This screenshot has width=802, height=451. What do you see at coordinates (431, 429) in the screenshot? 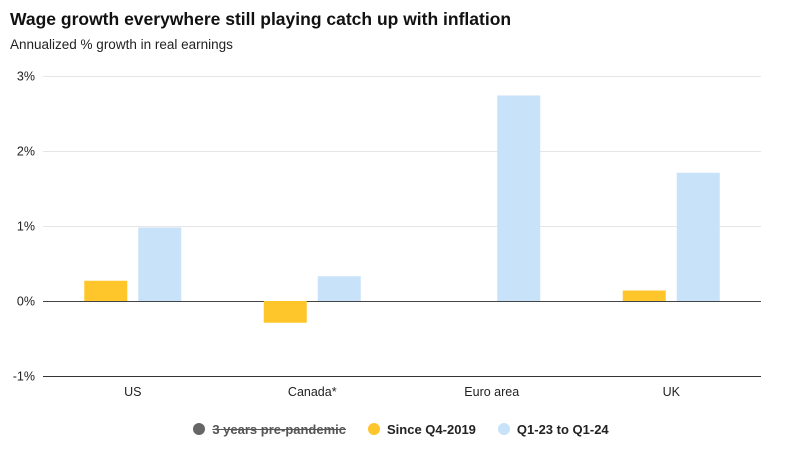
I see `legend-label-1: Since Q4-2019` at bounding box center [431, 429].